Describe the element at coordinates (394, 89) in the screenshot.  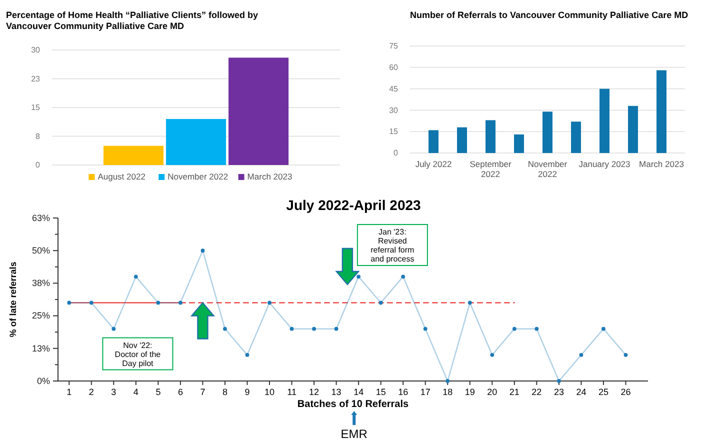
I see `y-tick-label: 45` at that location.